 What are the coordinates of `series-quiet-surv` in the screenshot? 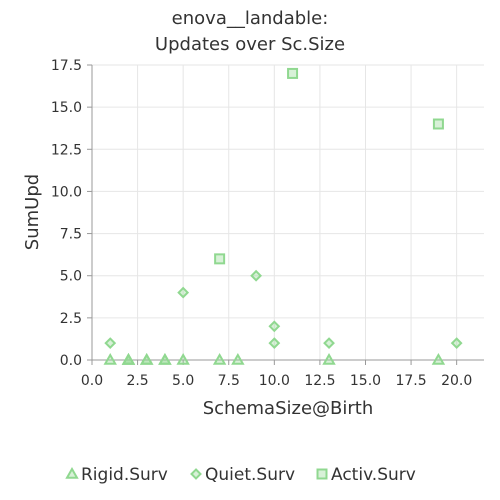 It's located at (283, 309).